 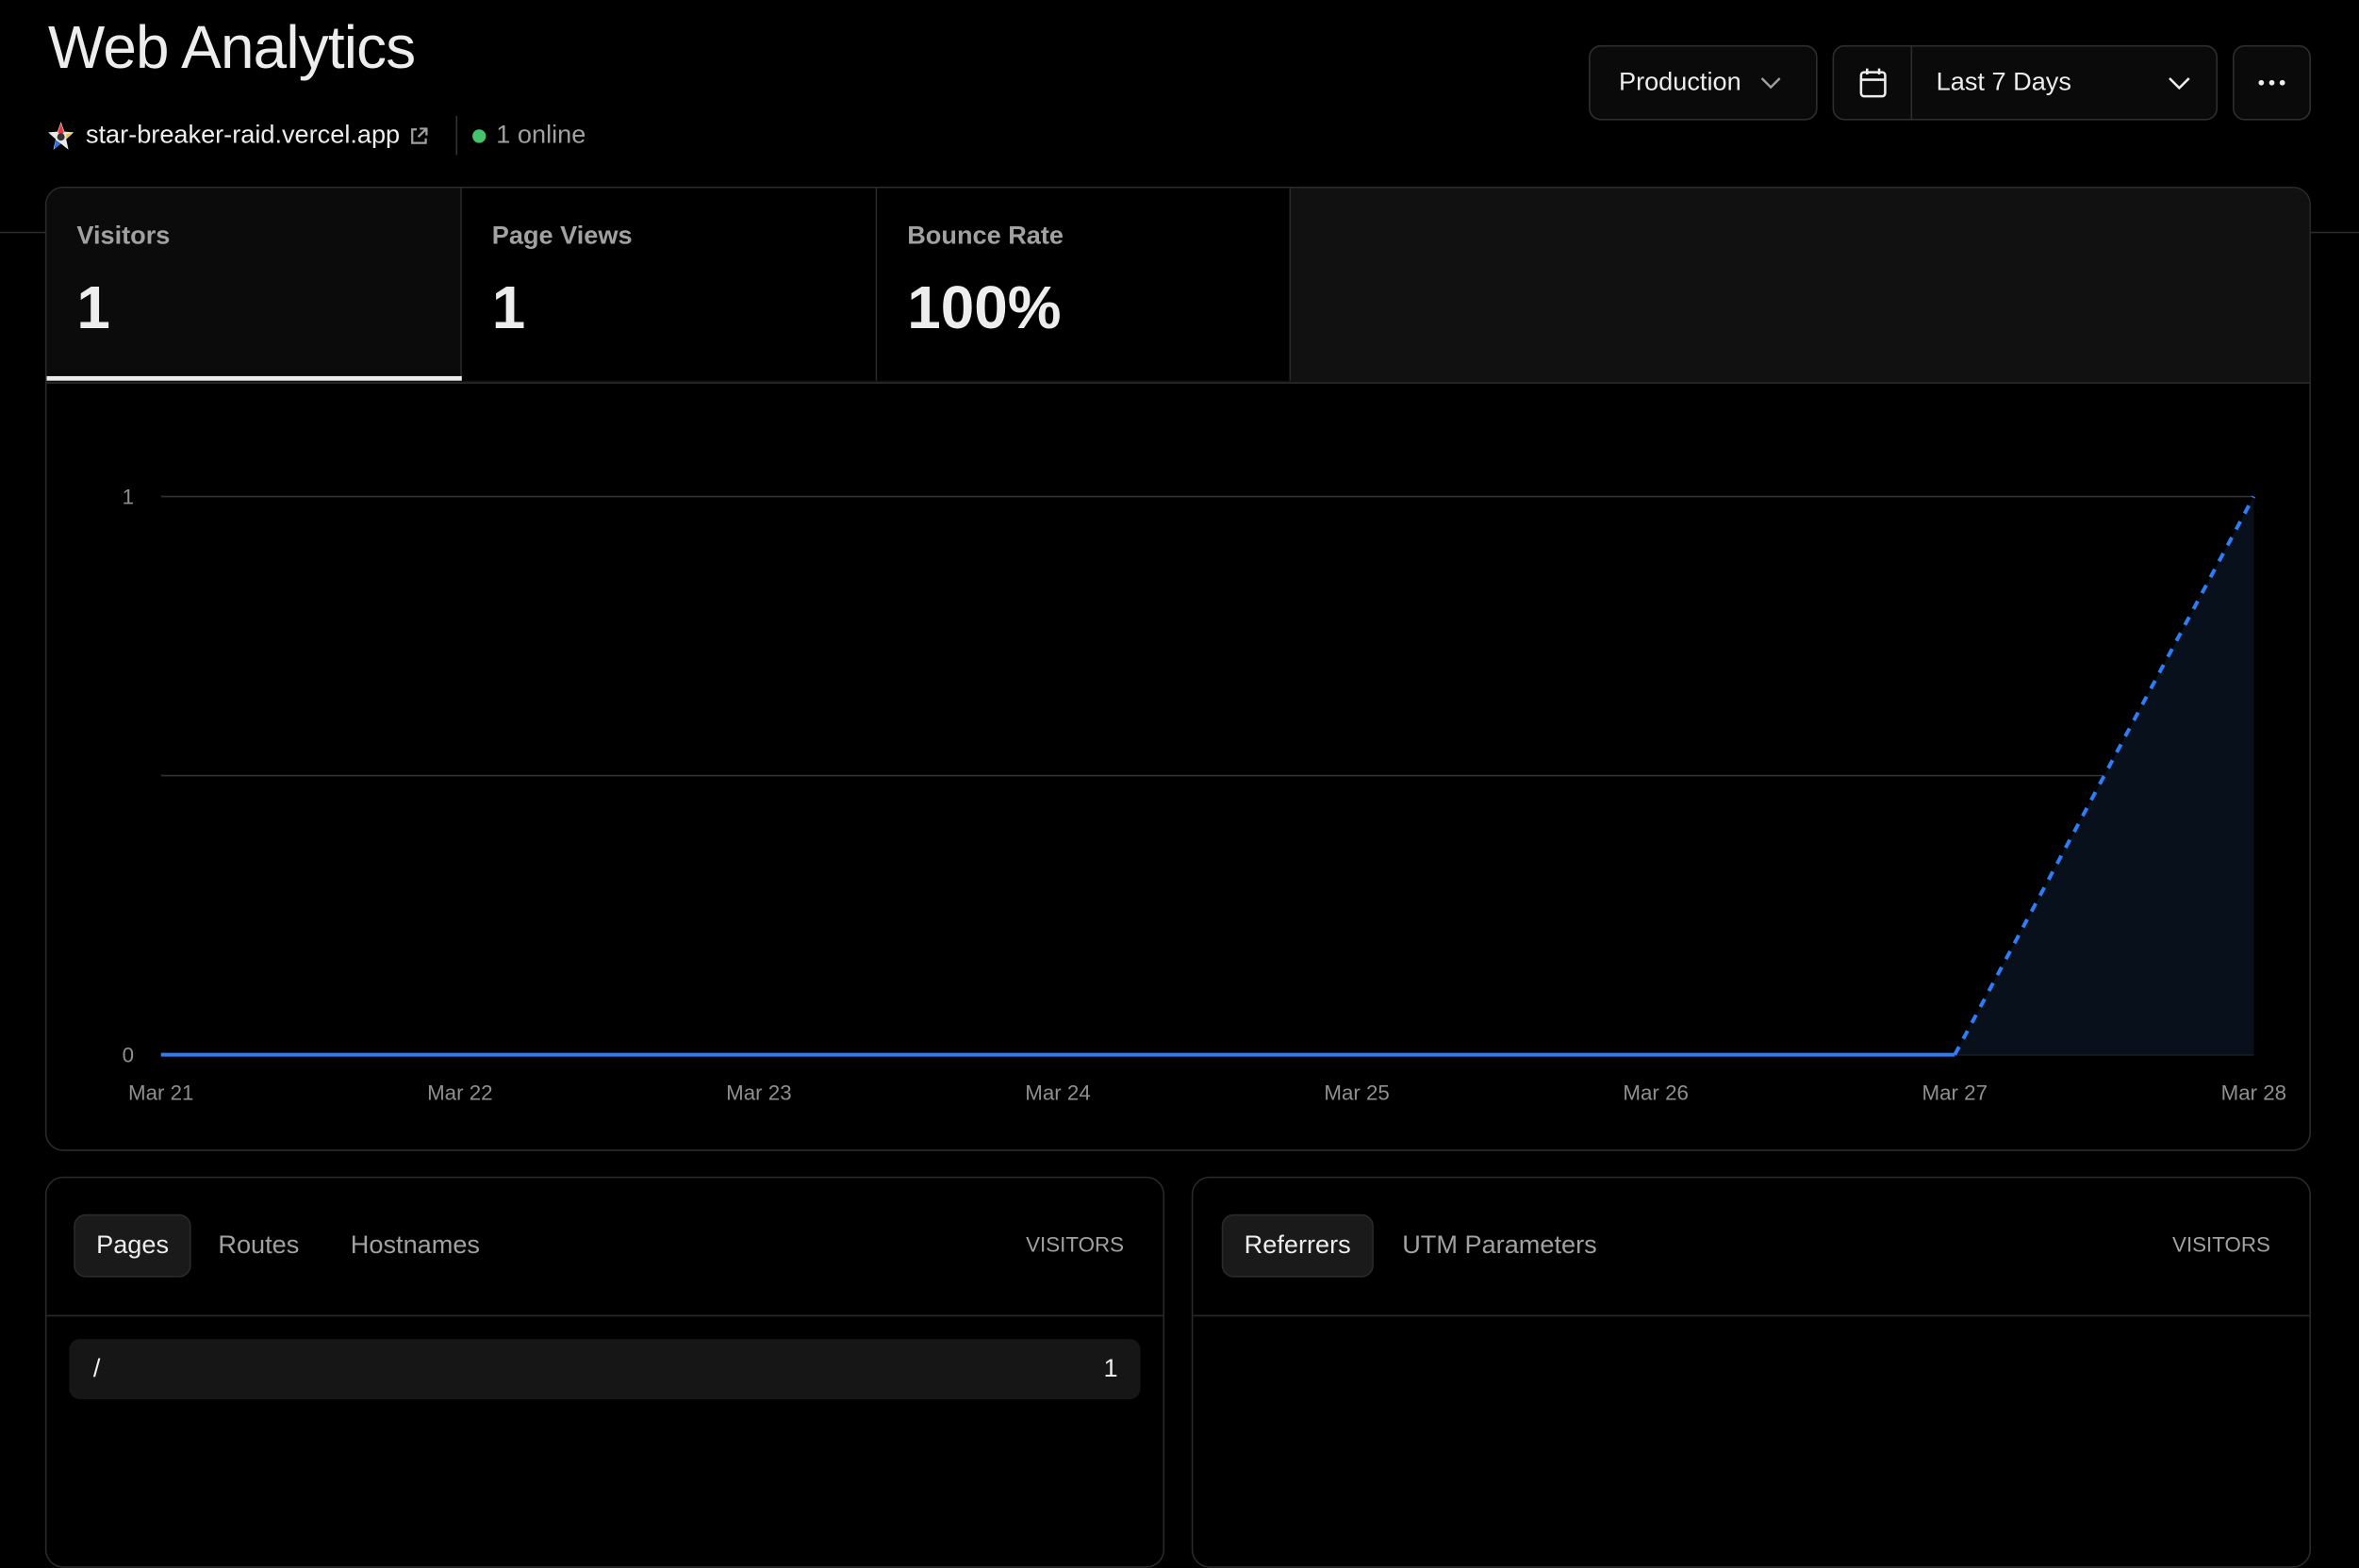 What do you see at coordinates (1084, 284) in the screenshot?
I see `tab-bounce-rate: Bounce Rate 100%` at bounding box center [1084, 284].